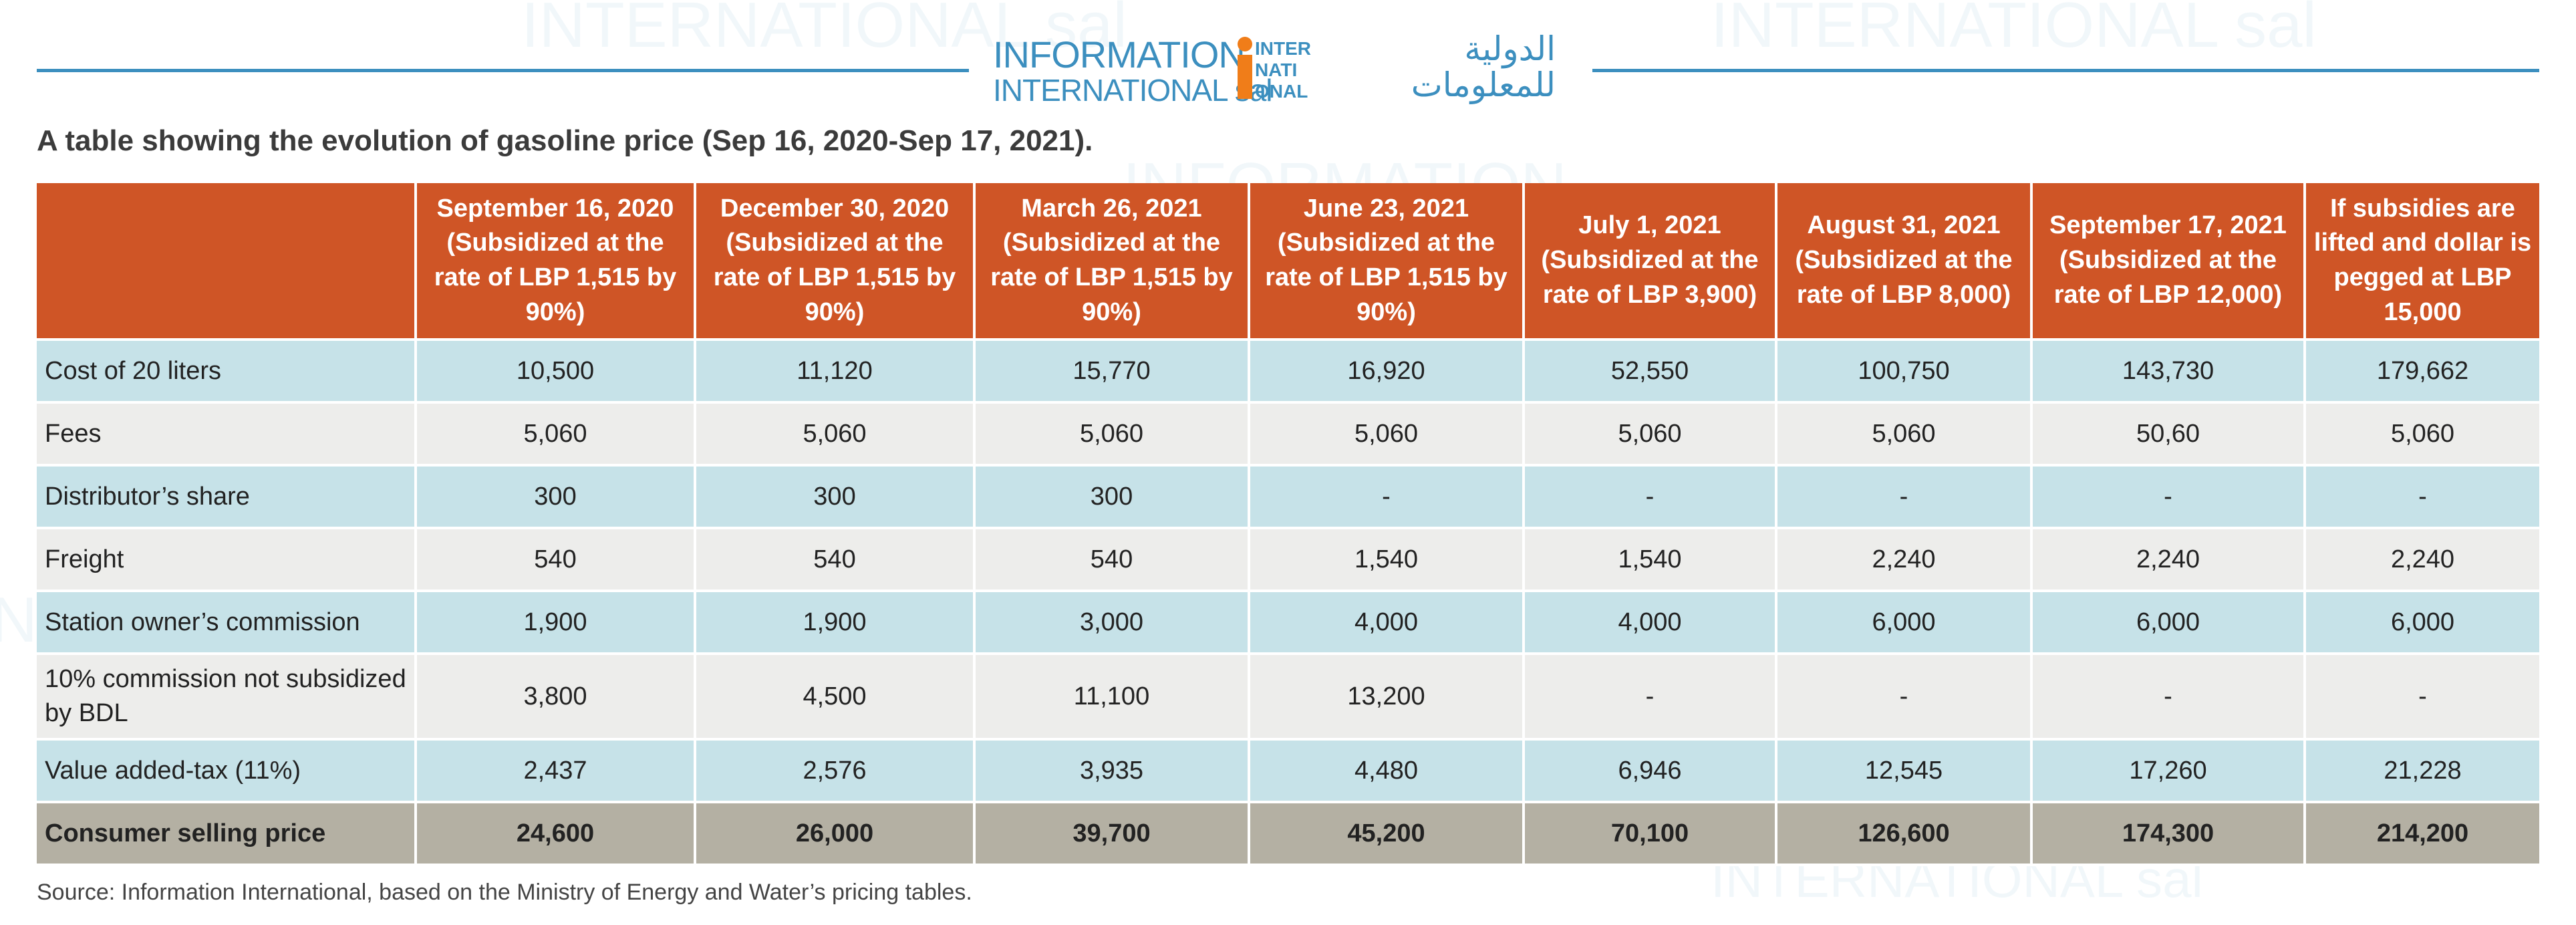  I want to click on table-cell: 3,935, so click(1112, 771).